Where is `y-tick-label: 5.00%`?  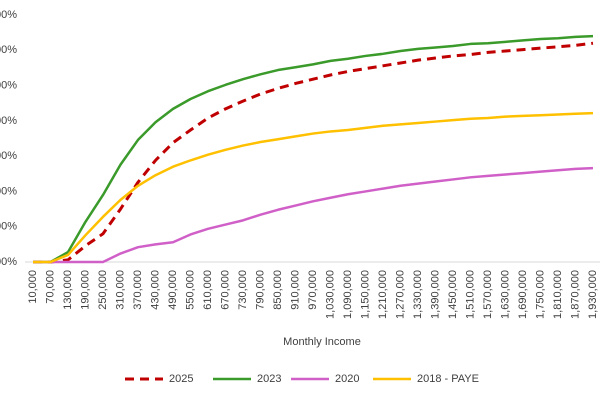 y-tick-label: 5.00% is located at coordinates (8, 227).